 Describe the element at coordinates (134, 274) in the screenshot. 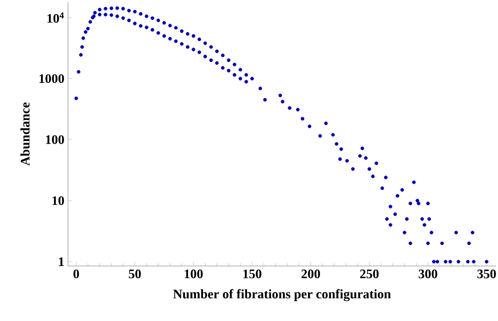

I see `x-tick-label: 50` at that location.